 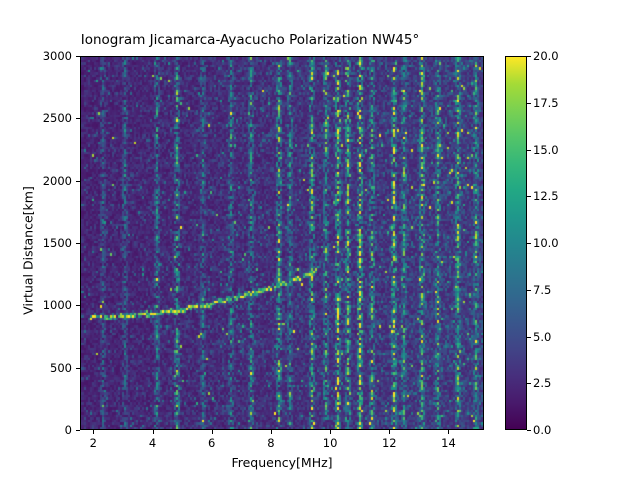 What do you see at coordinates (542, 336) in the screenshot?
I see `colorbar-tick-label: 5.0` at bounding box center [542, 336].